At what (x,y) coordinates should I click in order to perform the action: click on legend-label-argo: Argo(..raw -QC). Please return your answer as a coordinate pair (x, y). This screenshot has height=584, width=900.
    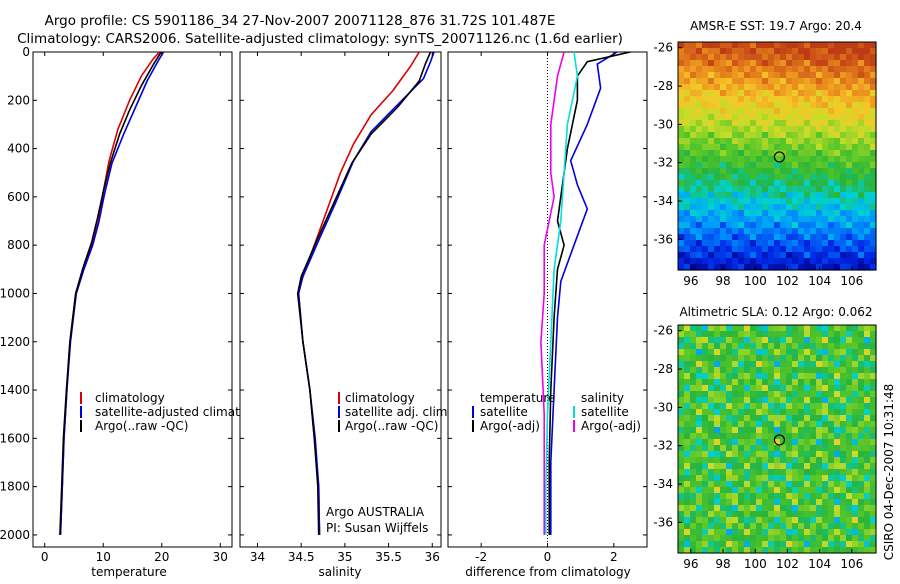
    Looking at the image, I should click on (391, 426).